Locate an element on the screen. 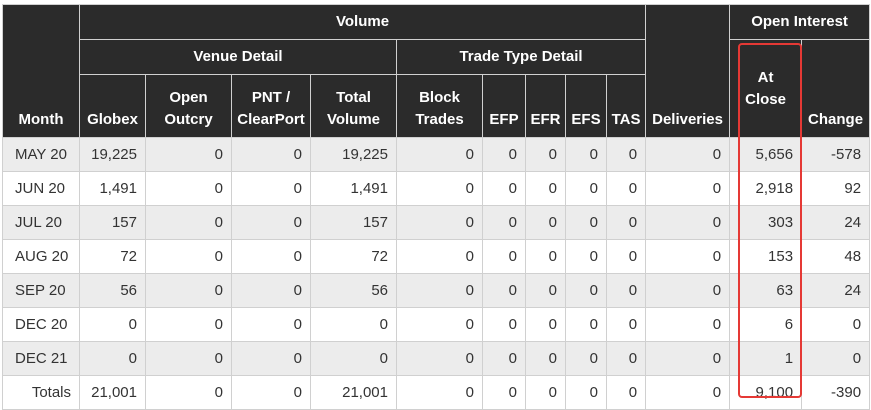 The height and width of the screenshot is (410, 871). table-row: JUL 20 157 0 0 157 0 0 0 0 0 0 303 24 is located at coordinates (436, 222).